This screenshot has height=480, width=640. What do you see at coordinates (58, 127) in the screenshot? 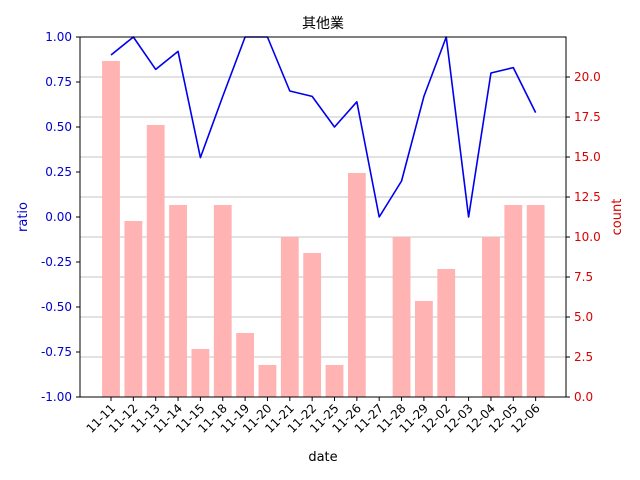
I see `left-tick-label: 0.50` at bounding box center [58, 127].